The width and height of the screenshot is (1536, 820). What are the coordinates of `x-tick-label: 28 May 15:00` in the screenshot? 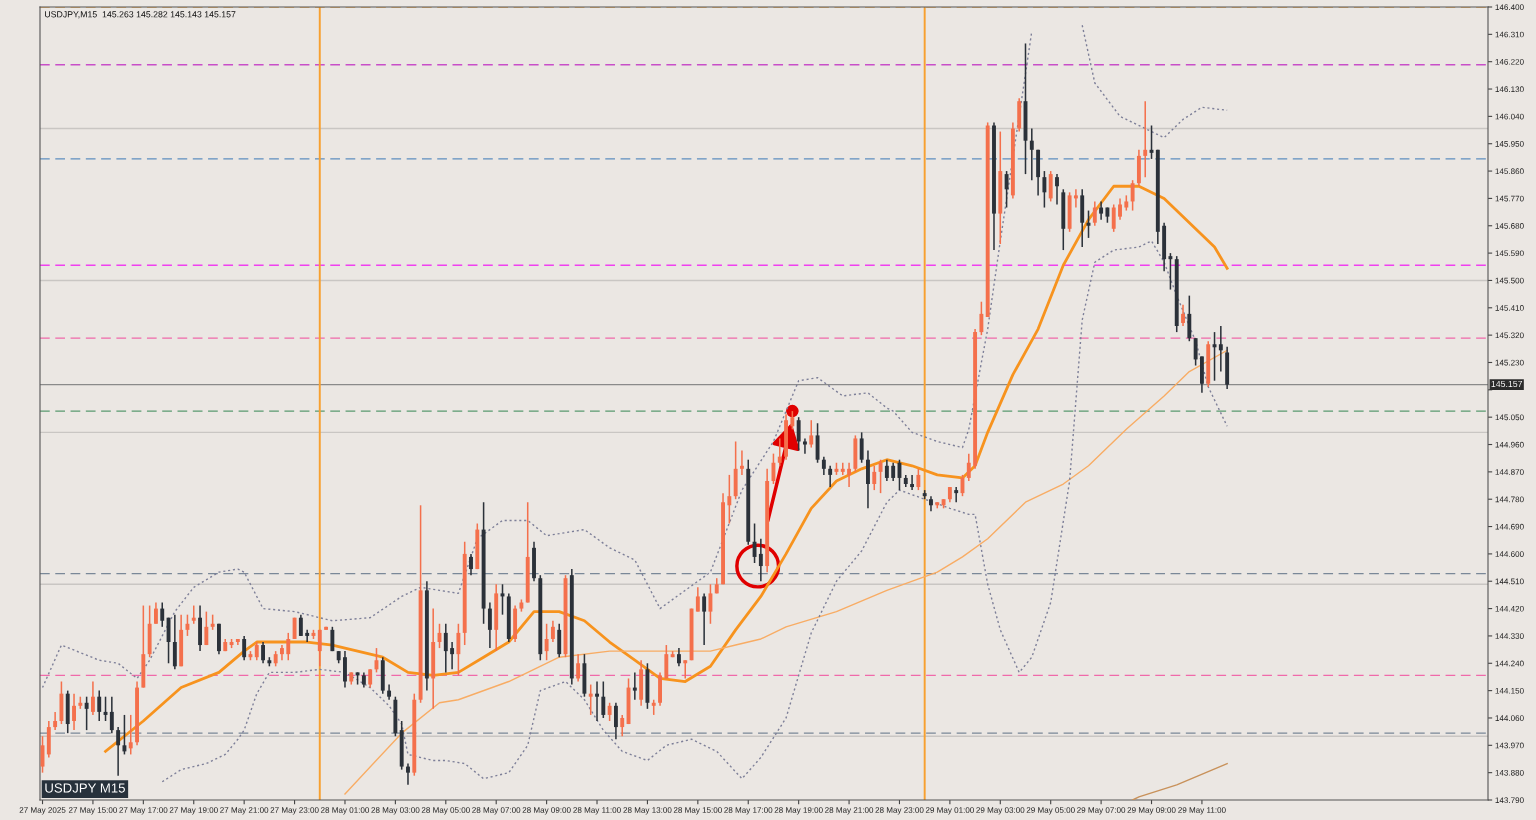 It's located at (697, 811).